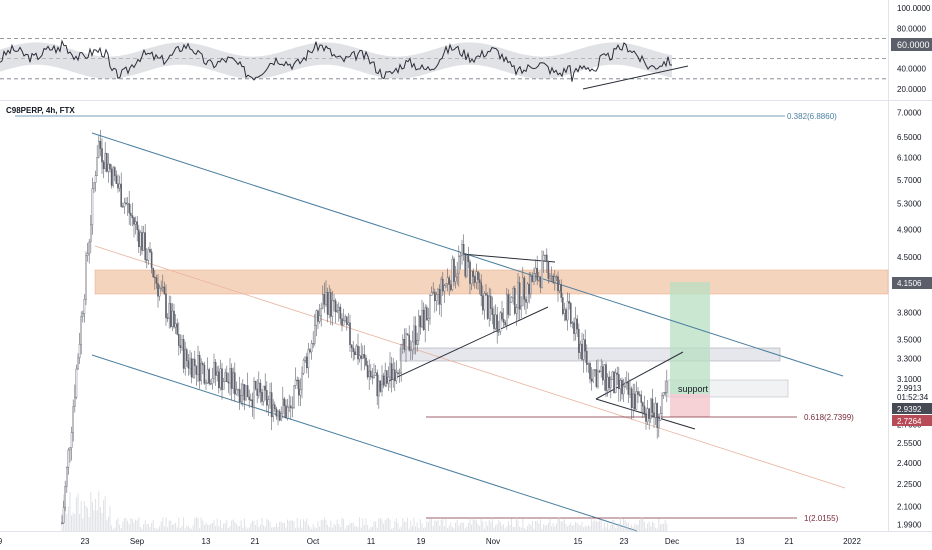 This screenshot has height=550, width=932. What do you see at coordinates (909, 112) in the screenshot?
I see `price-tick-label: 7.0000` at bounding box center [909, 112].